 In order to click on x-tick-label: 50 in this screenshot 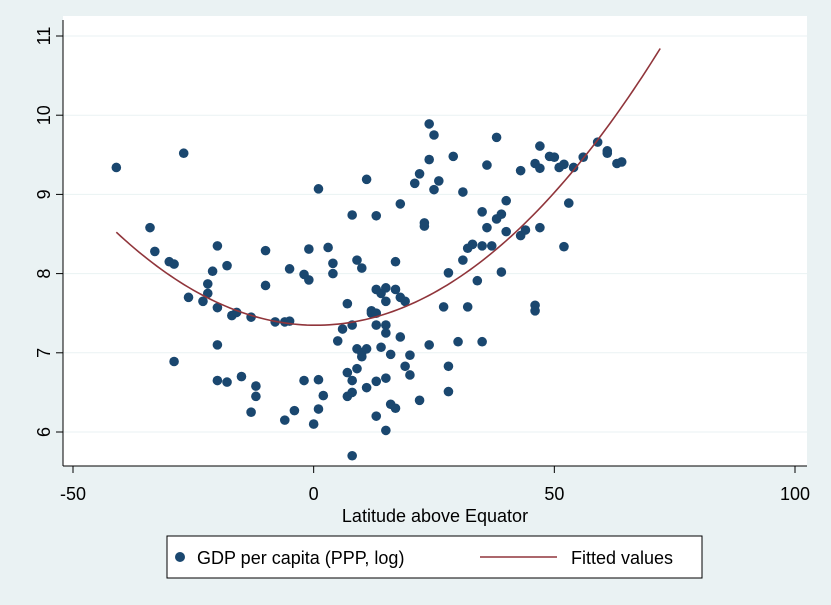, I will do `click(554, 494)`.